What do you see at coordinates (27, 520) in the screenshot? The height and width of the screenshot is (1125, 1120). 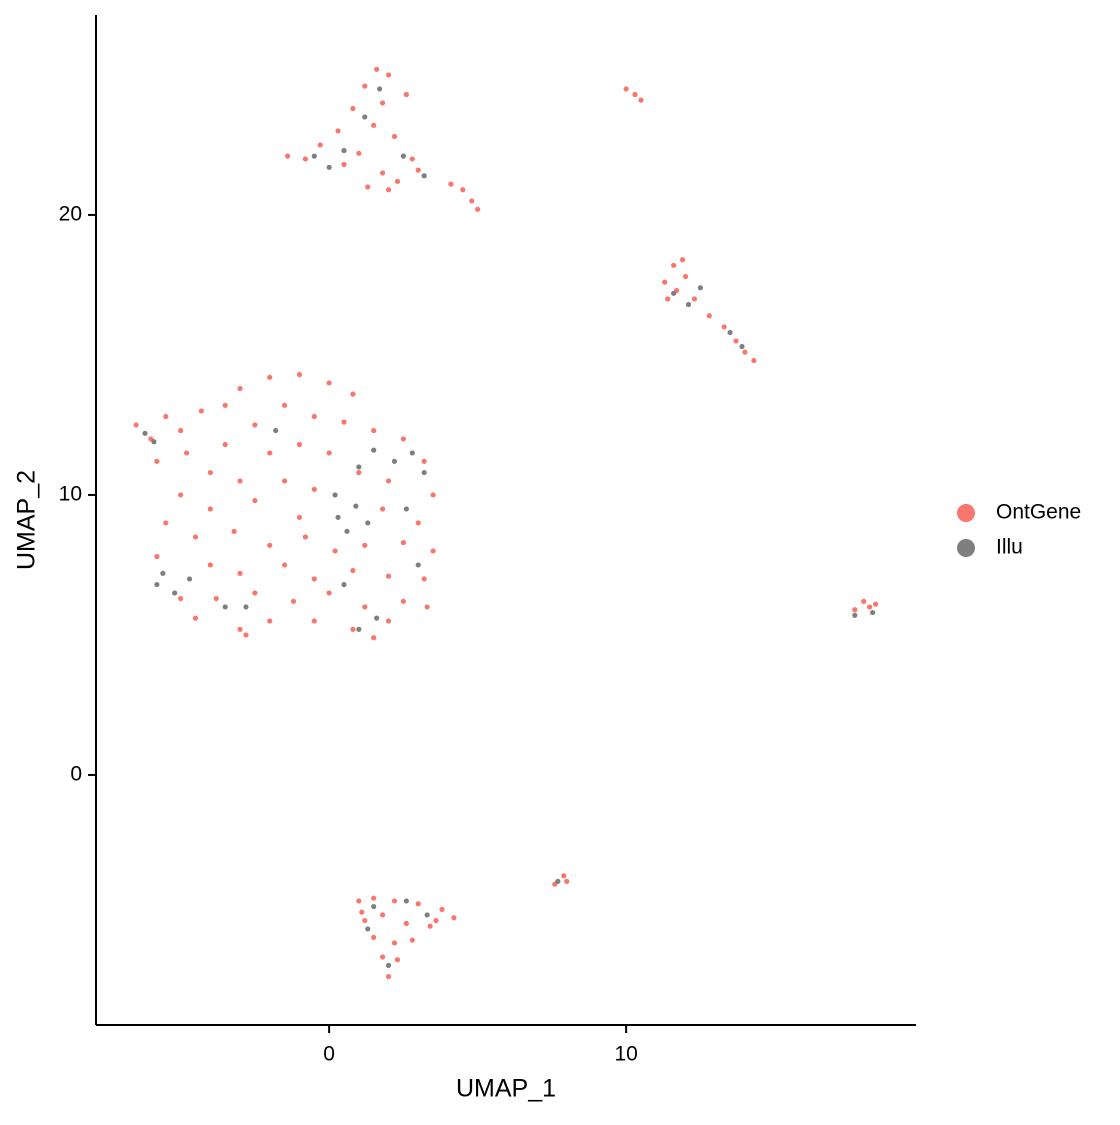 I see `y-axis-title: UMAP_2` at bounding box center [27, 520].